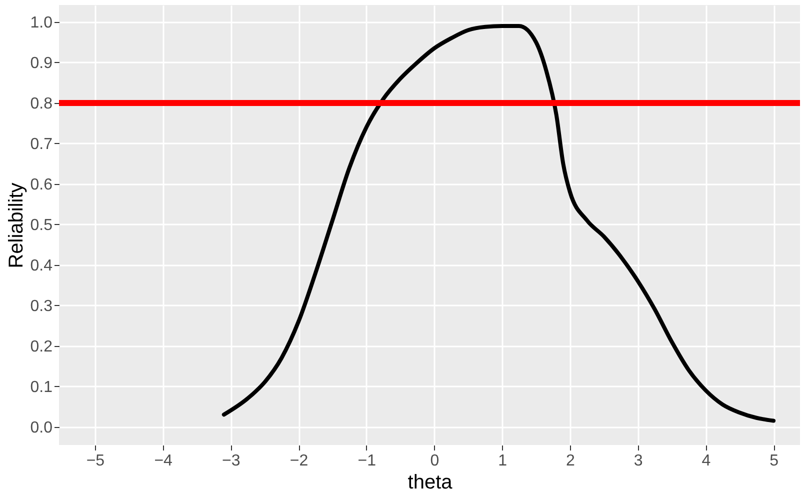 This screenshot has width=803, height=497. What do you see at coordinates (435, 461) in the screenshot?
I see `x-tick-label: 0` at bounding box center [435, 461].